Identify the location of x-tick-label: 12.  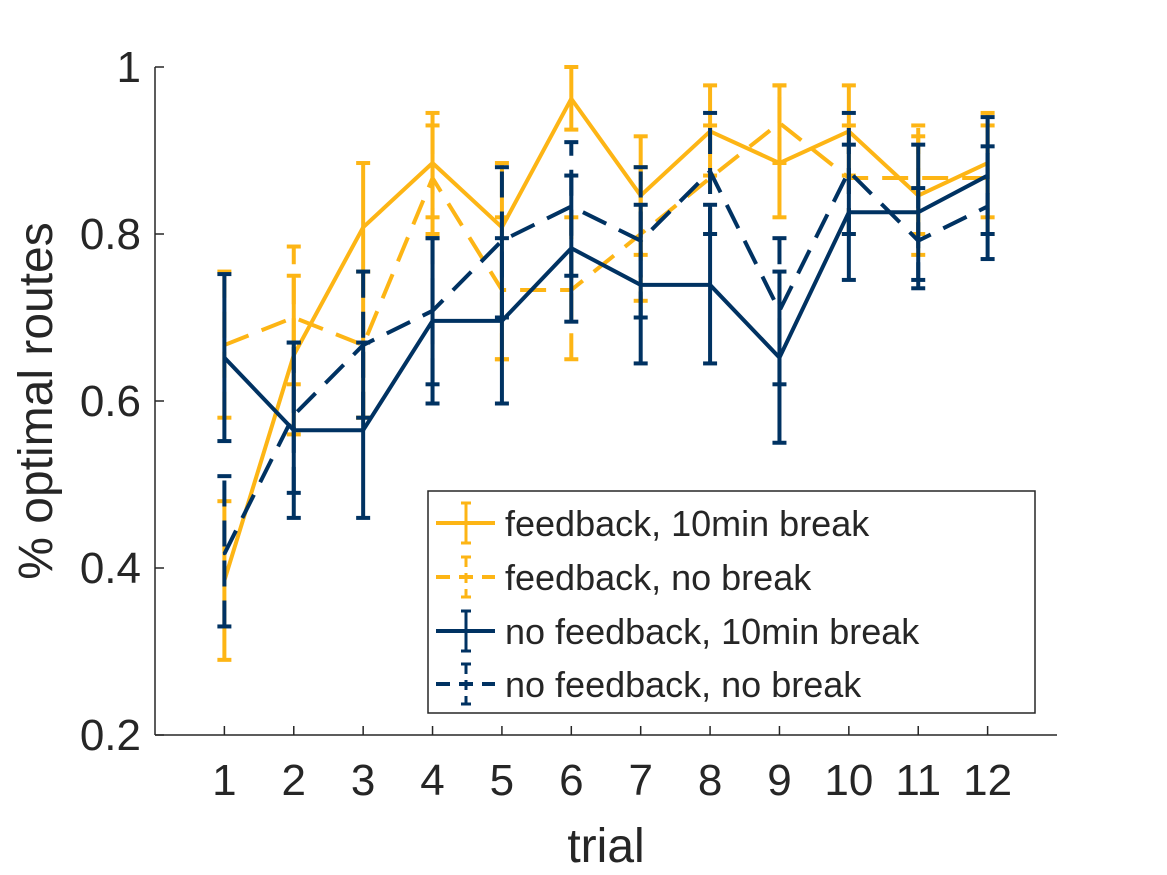
(987, 780).